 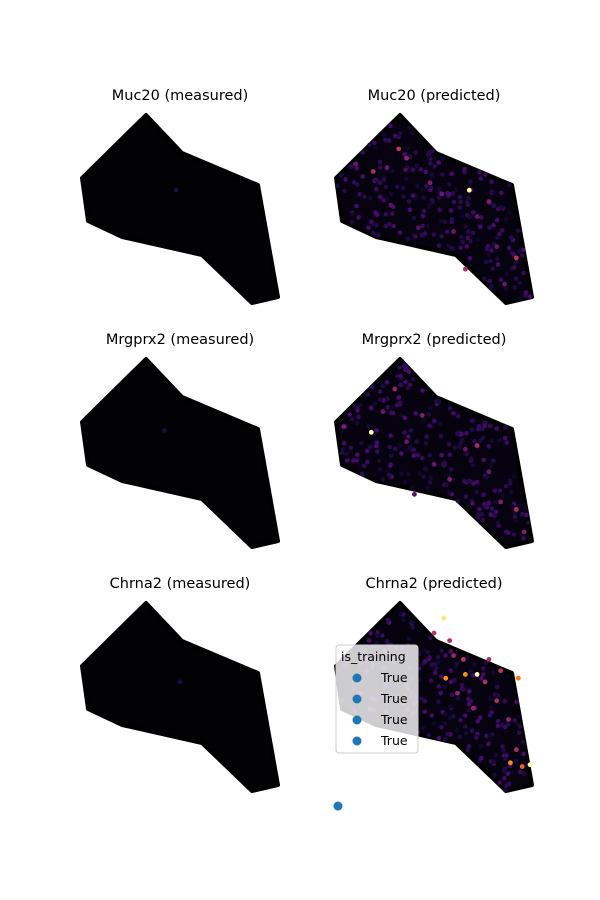 I want to click on legend-frame, so click(x=377, y=699).